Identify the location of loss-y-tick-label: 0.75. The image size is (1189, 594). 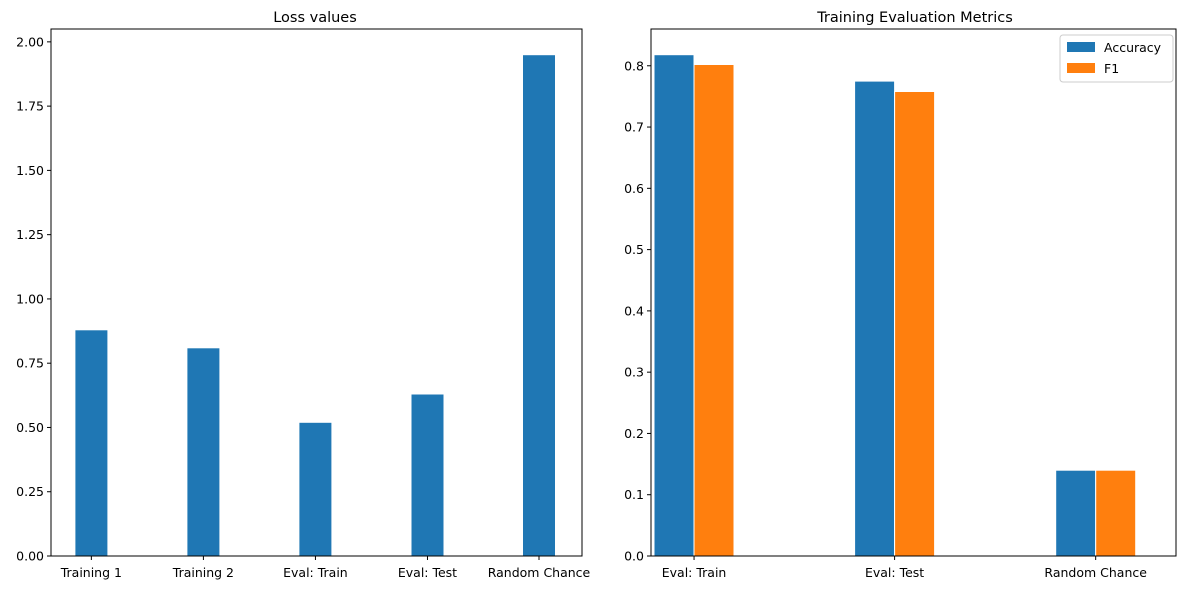
(30, 363).